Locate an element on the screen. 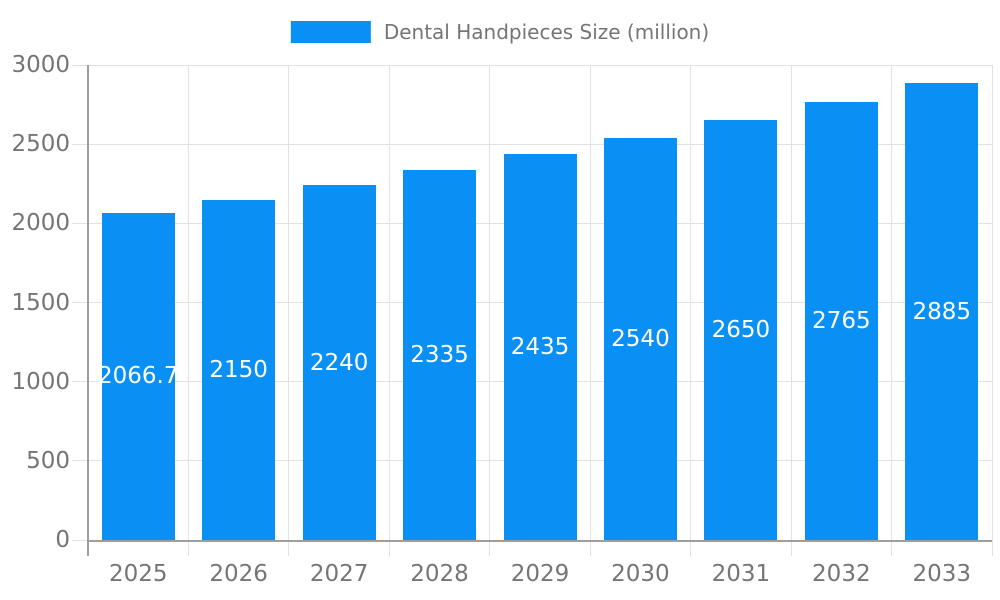 Image resolution: width=1000 pixels, height=600 pixels. bar-value-label: 2240 is located at coordinates (339, 362).